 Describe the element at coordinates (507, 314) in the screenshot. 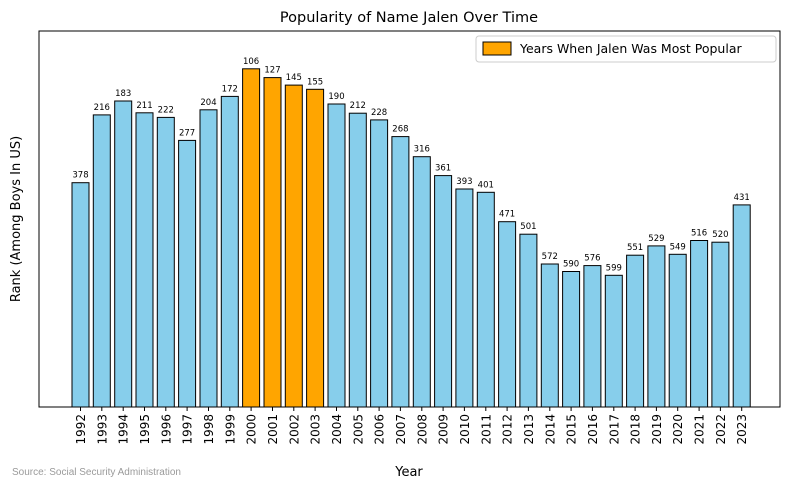

I see `bar-2012` at that location.